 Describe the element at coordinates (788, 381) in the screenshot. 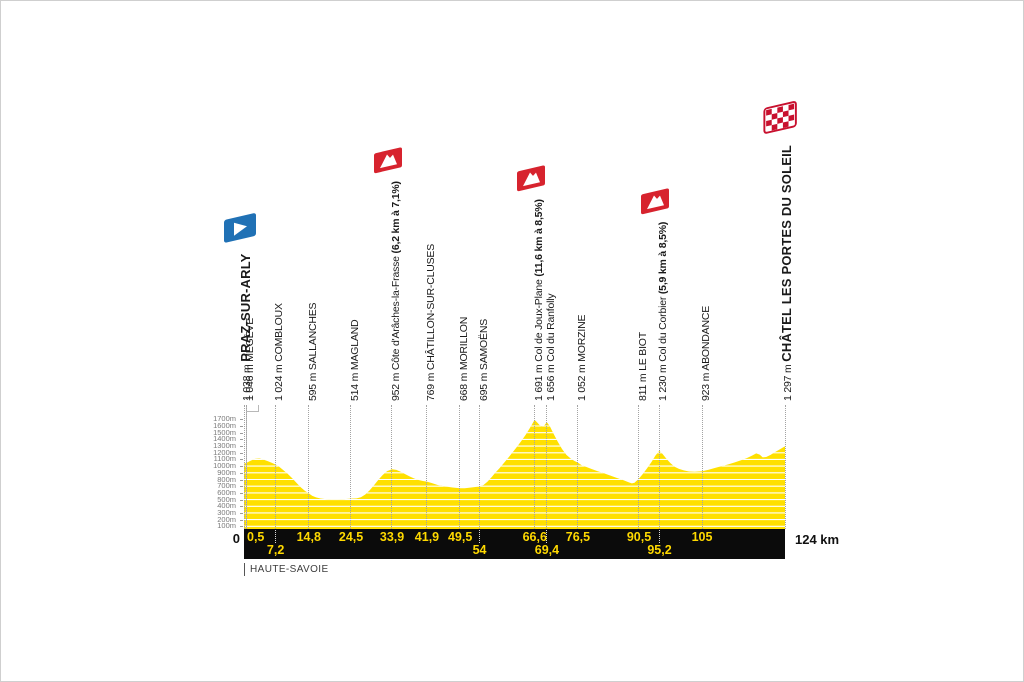

I see `waypoint-elevation: 1 297 m` at that location.